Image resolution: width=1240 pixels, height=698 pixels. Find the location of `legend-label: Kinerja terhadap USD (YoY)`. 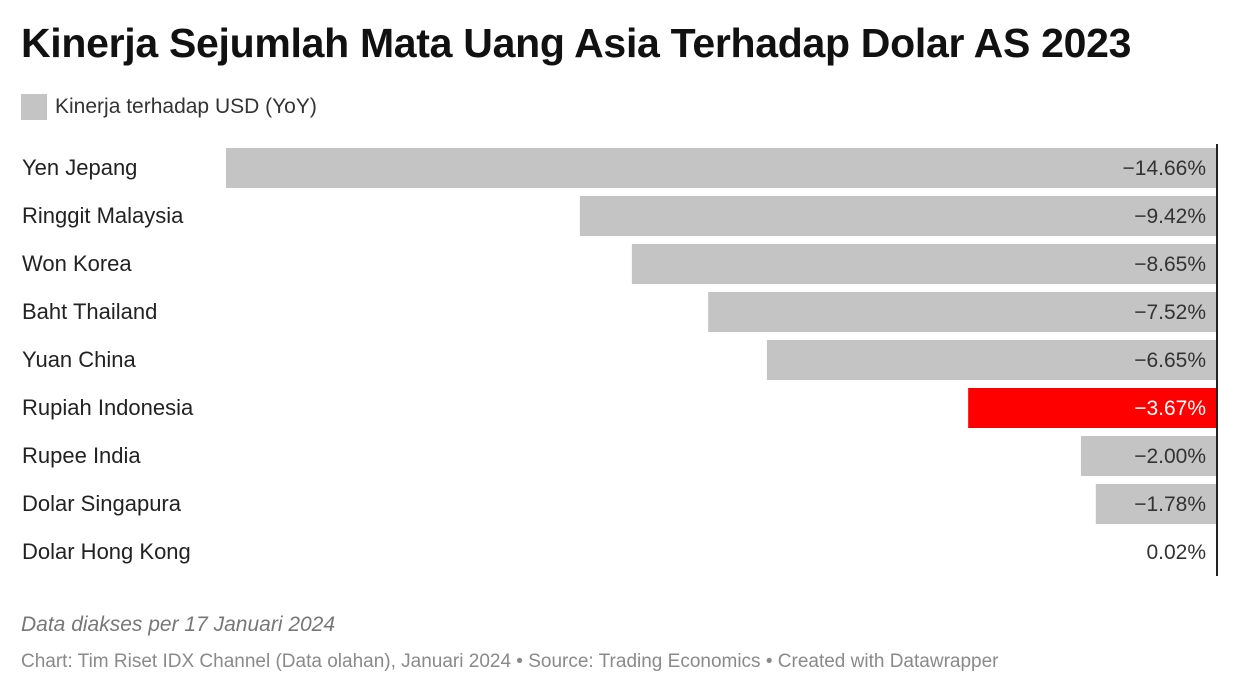

legend-label: Kinerja terhadap USD (YoY) is located at coordinates (186, 106).